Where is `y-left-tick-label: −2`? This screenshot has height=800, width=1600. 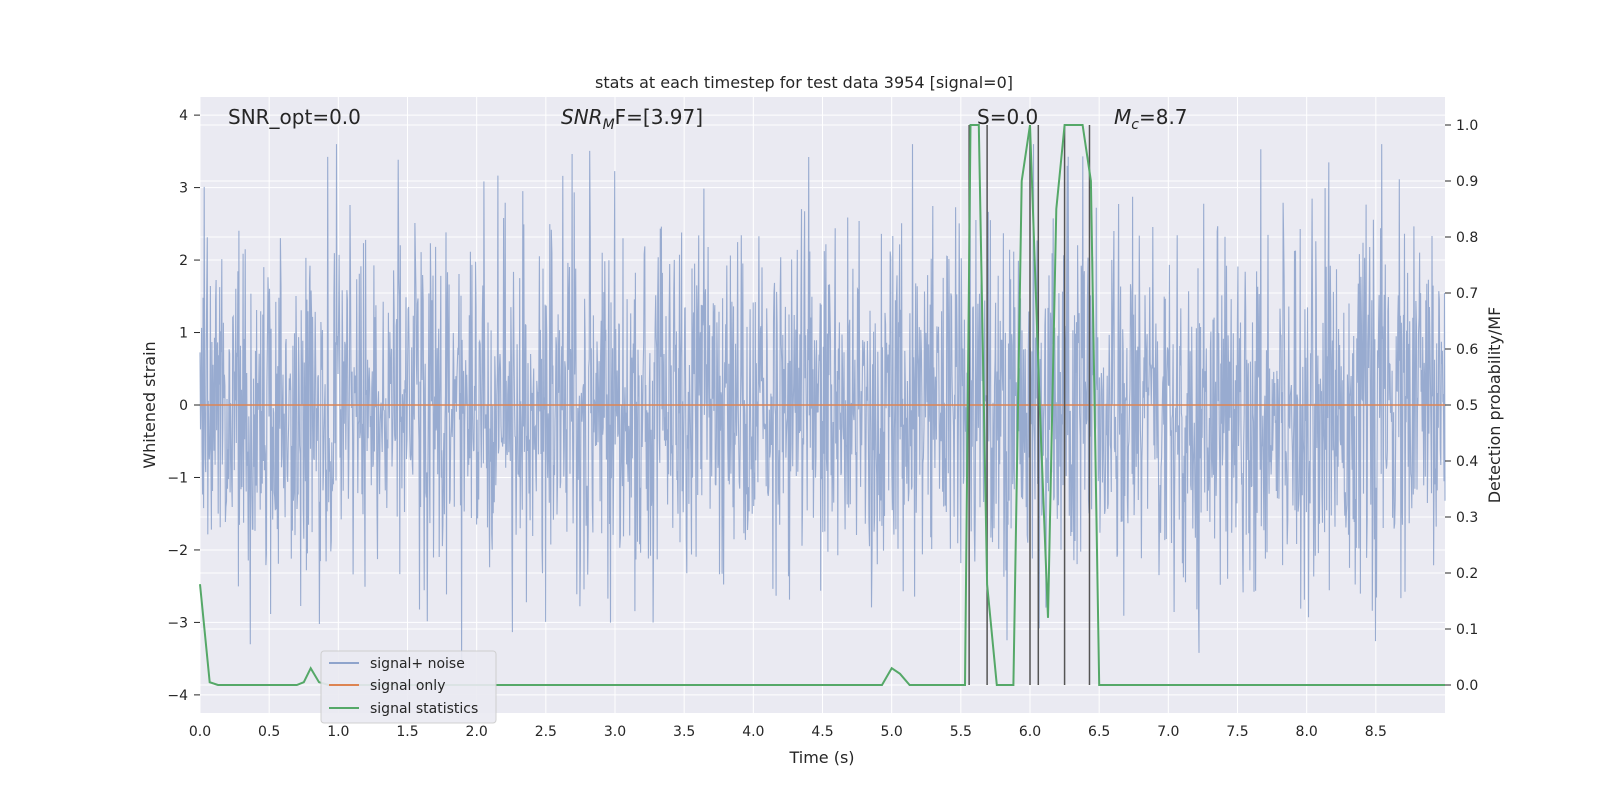 y-left-tick-label: −2 is located at coordinates (177, 551).